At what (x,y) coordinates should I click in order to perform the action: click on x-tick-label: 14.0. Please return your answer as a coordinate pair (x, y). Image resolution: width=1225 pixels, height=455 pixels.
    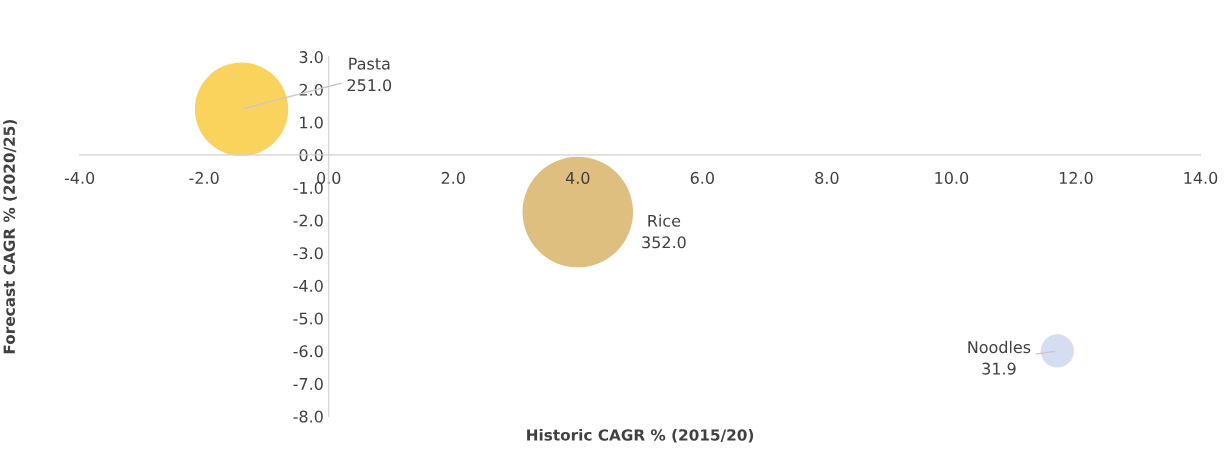
    Looking at the image, I should click on (1201, 177).